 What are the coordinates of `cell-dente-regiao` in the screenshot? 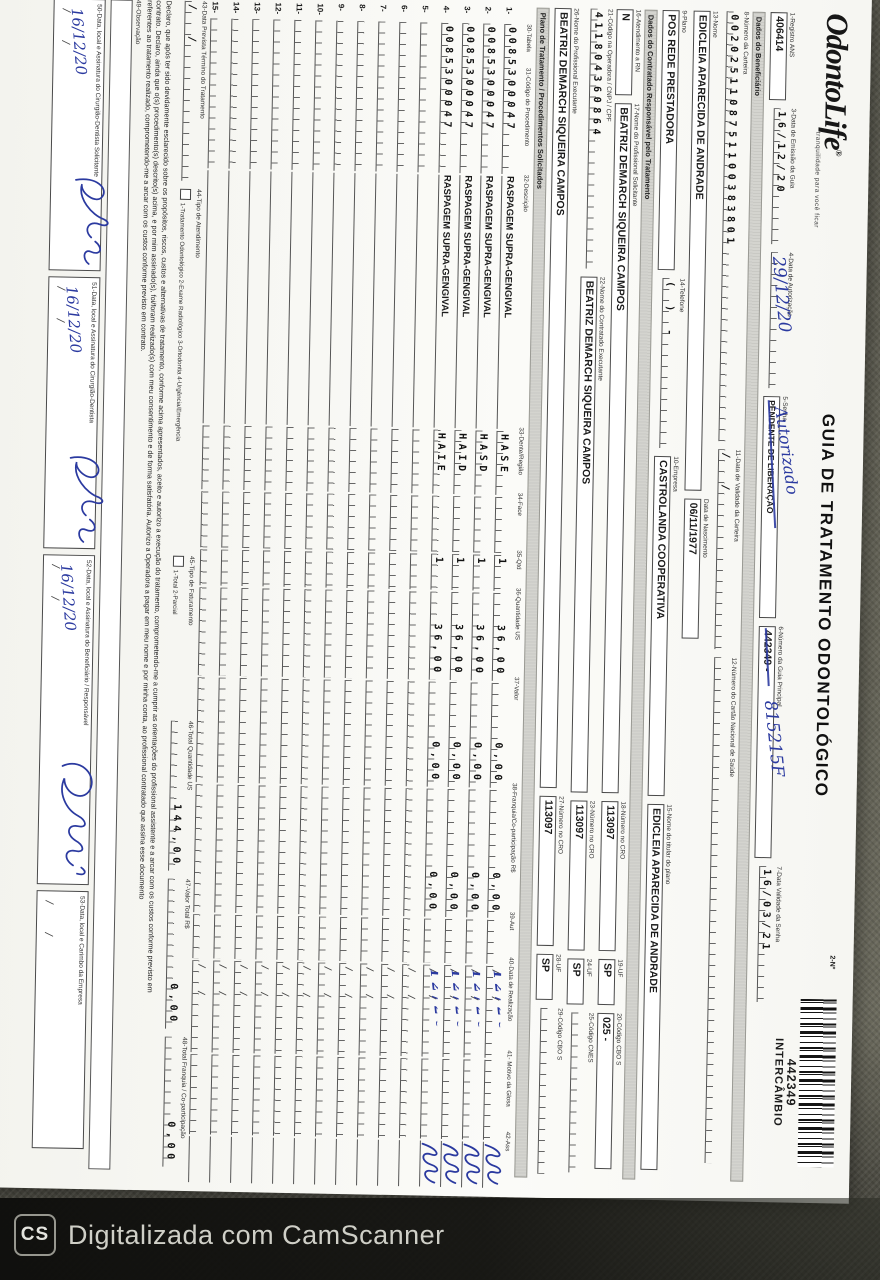 It's located at (335, 459).